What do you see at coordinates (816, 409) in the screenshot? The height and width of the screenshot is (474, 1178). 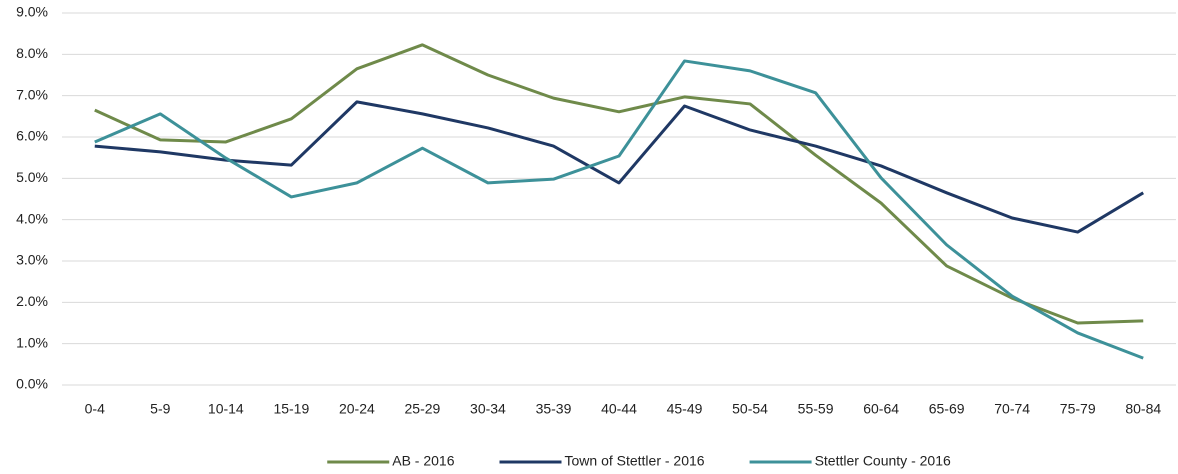 I see `x-tick-label: 55-59` at bounding box center [816, 409].